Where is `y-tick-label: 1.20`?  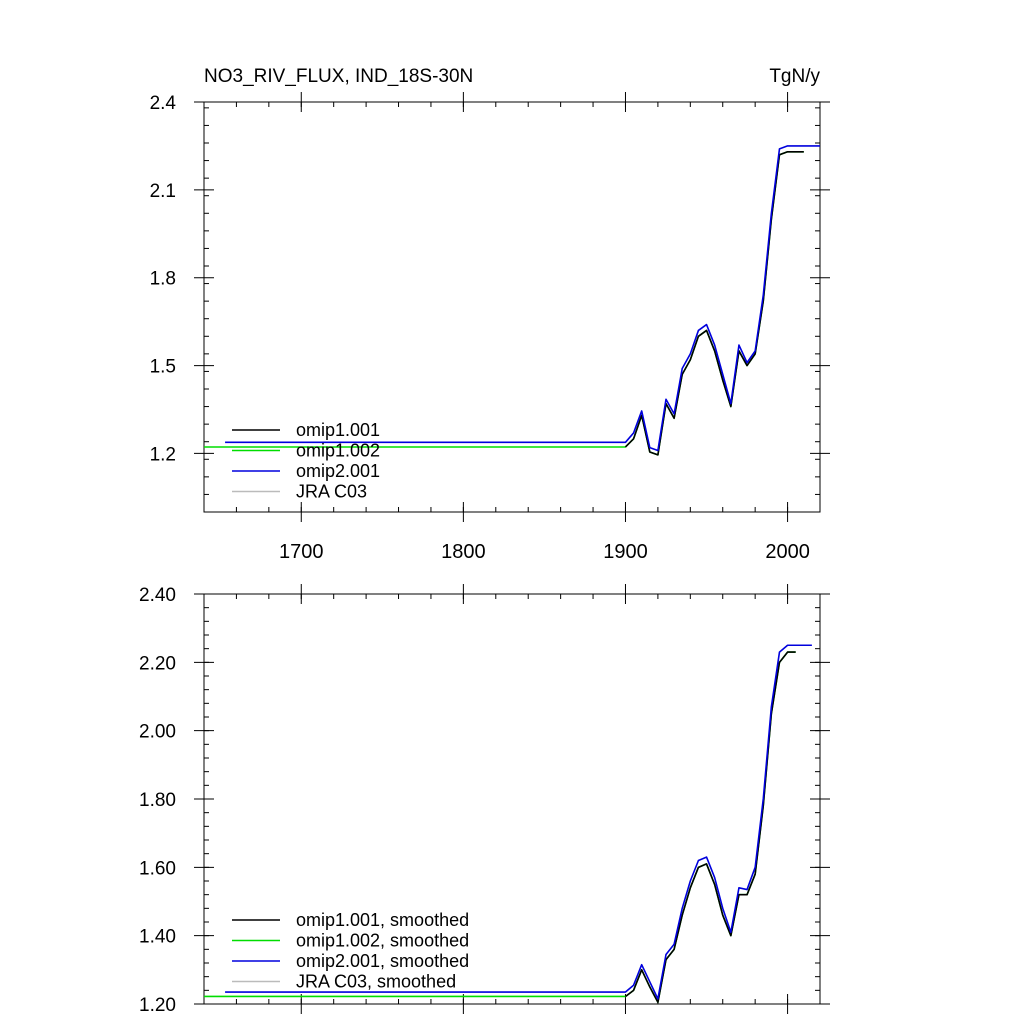
y-tick-label: 1.20 is located at coordinates (157, 1005).